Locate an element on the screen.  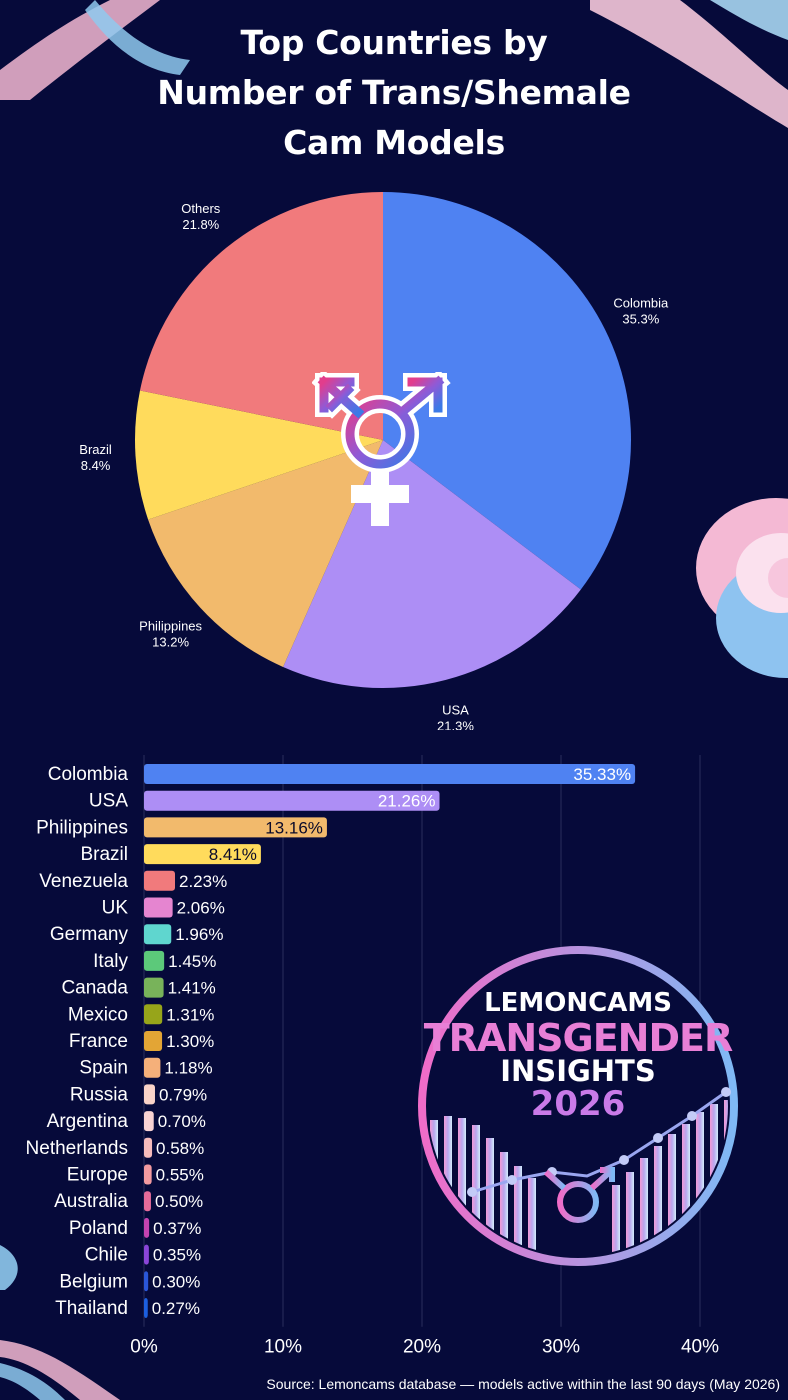
bar-italy is located at coordinates (154, 960).